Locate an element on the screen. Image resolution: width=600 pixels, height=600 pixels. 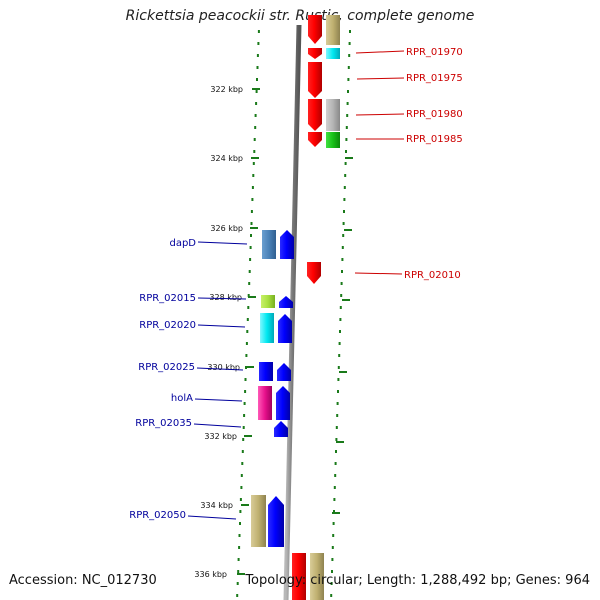
gene-label: RPR_02035 is located at coordinates (163, 423).